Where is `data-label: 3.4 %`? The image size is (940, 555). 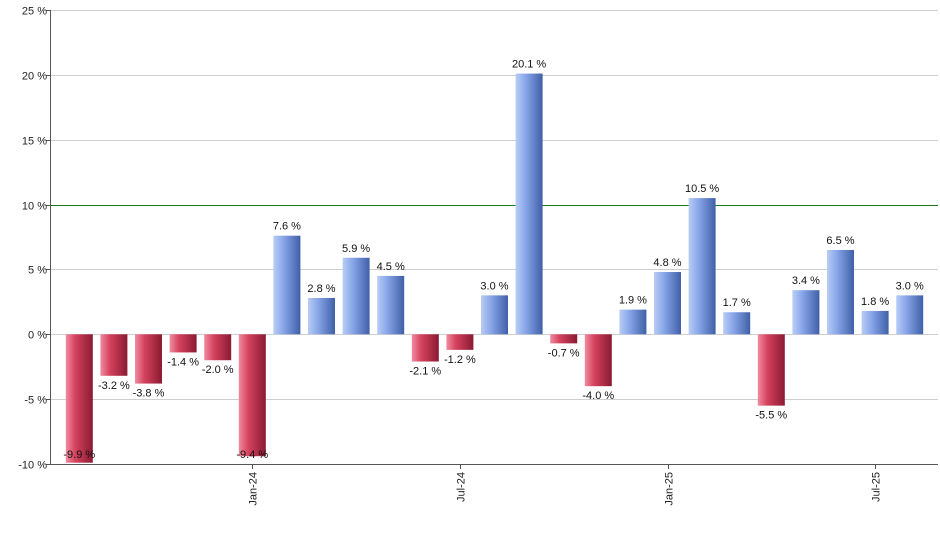
data-label: 3.4 % is located at coordinates (806, 281).